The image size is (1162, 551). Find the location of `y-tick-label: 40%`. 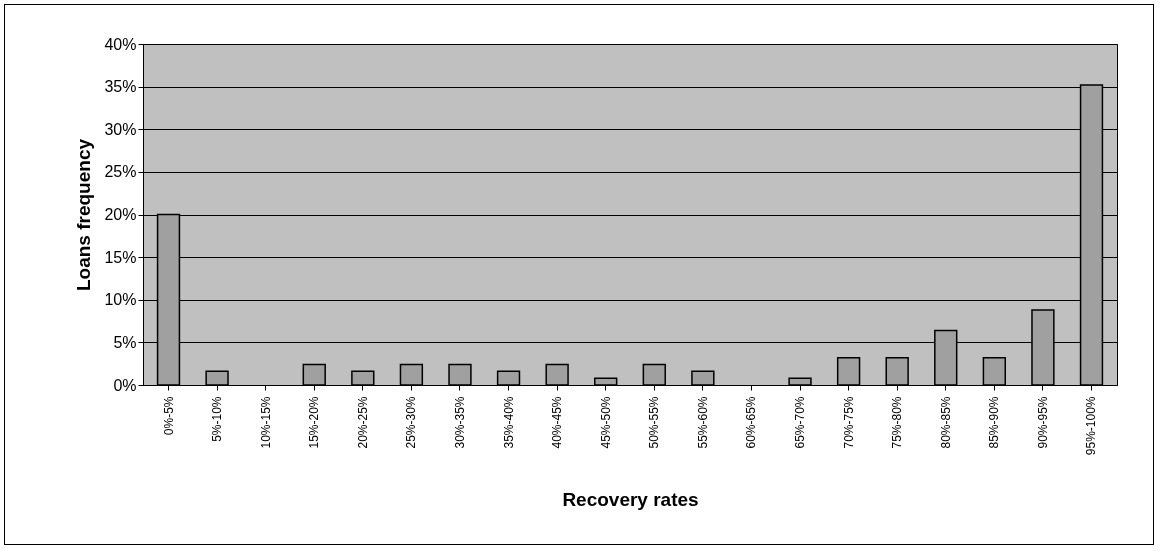

y-tick-label: 40% is located at coordinates (120, 44).